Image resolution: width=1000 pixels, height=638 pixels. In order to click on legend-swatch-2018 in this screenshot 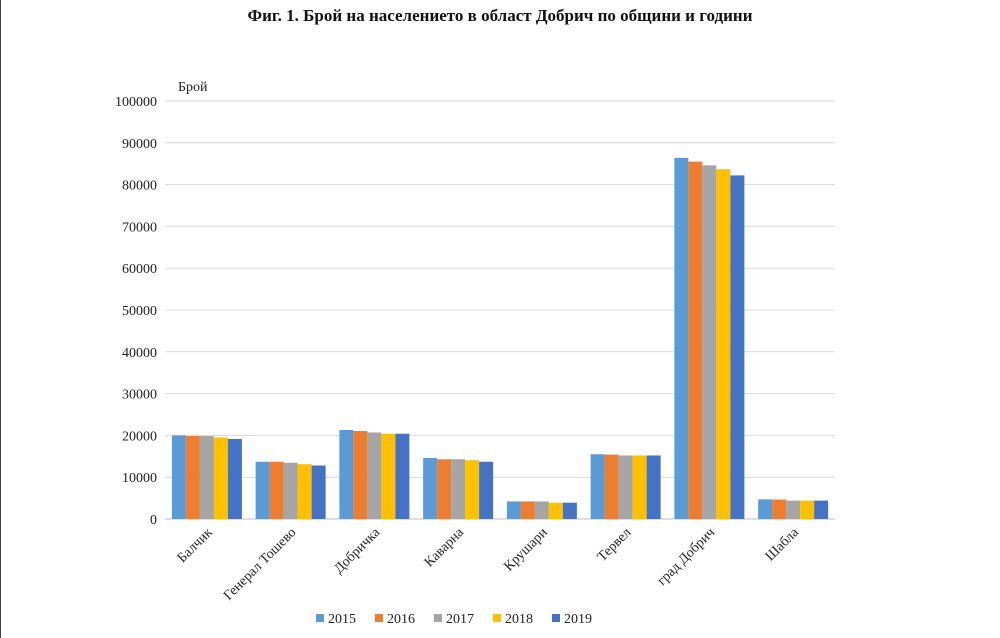, I will do `click(497, 618)`.